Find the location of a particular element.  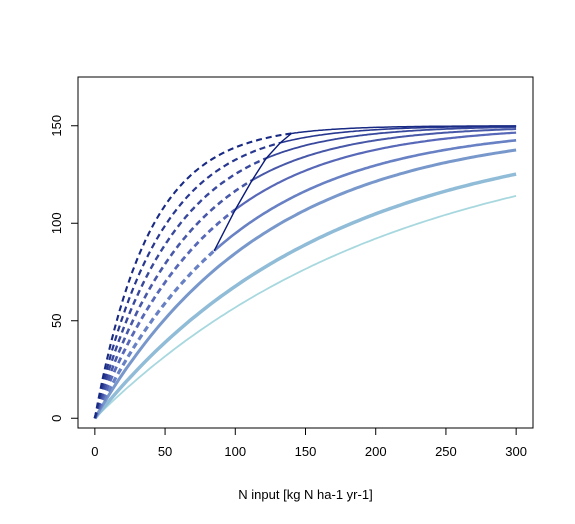

x-tick-label: 300 is located at coordinates (516, 451).